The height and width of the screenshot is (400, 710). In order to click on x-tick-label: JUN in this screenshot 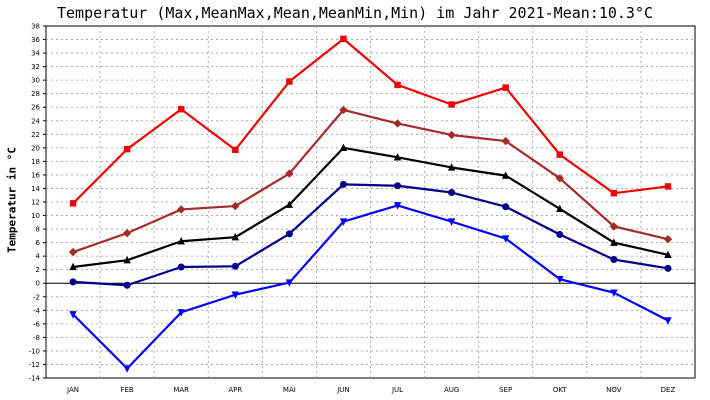, I will do `click(342, 390)`.